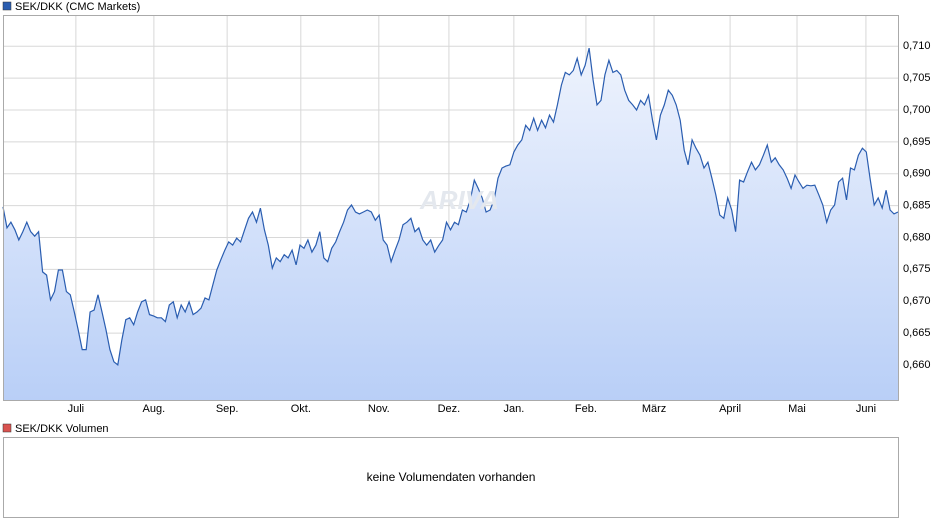 The image size is (940, 526). Describe the element at coordinates (459, 200) in the screenshot. I see `watermark: ARIVA` at that location.